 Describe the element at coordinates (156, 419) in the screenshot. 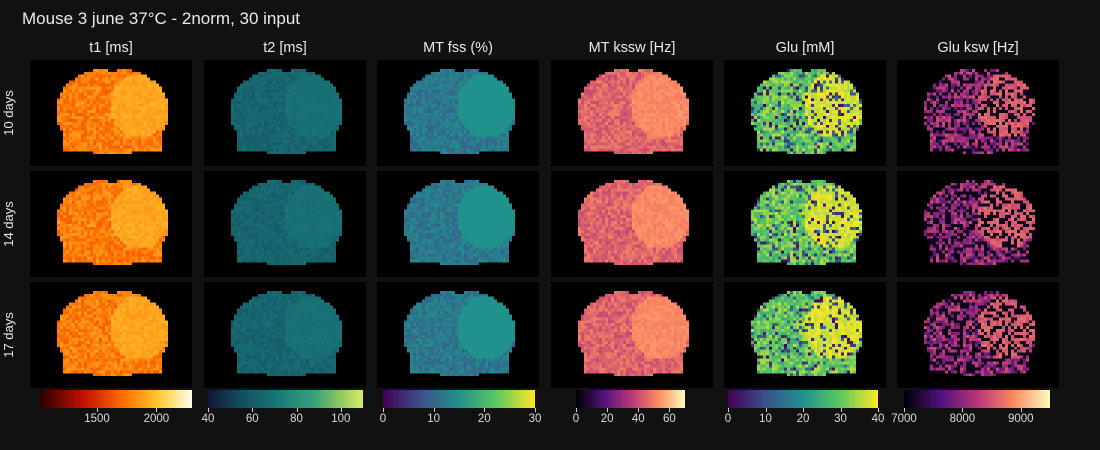

I see `colorbar-tick-label: 2000` at that location.